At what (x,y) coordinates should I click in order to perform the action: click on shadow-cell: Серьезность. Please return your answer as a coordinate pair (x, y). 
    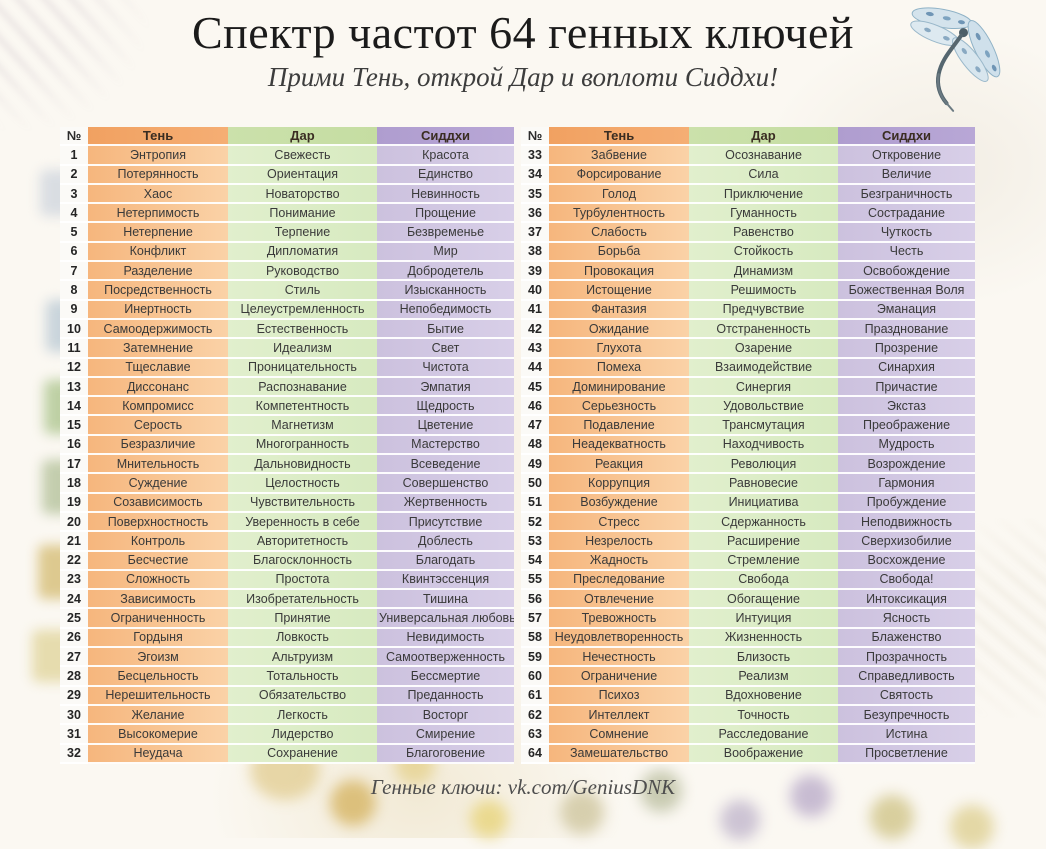
    Looking at the image, I should click on (619, 407).